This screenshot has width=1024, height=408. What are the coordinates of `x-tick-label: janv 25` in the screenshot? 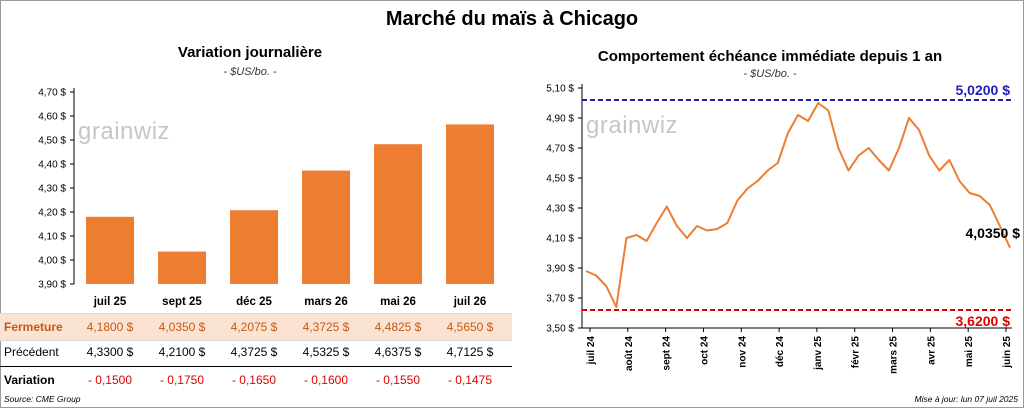 It's located at (818, 353).